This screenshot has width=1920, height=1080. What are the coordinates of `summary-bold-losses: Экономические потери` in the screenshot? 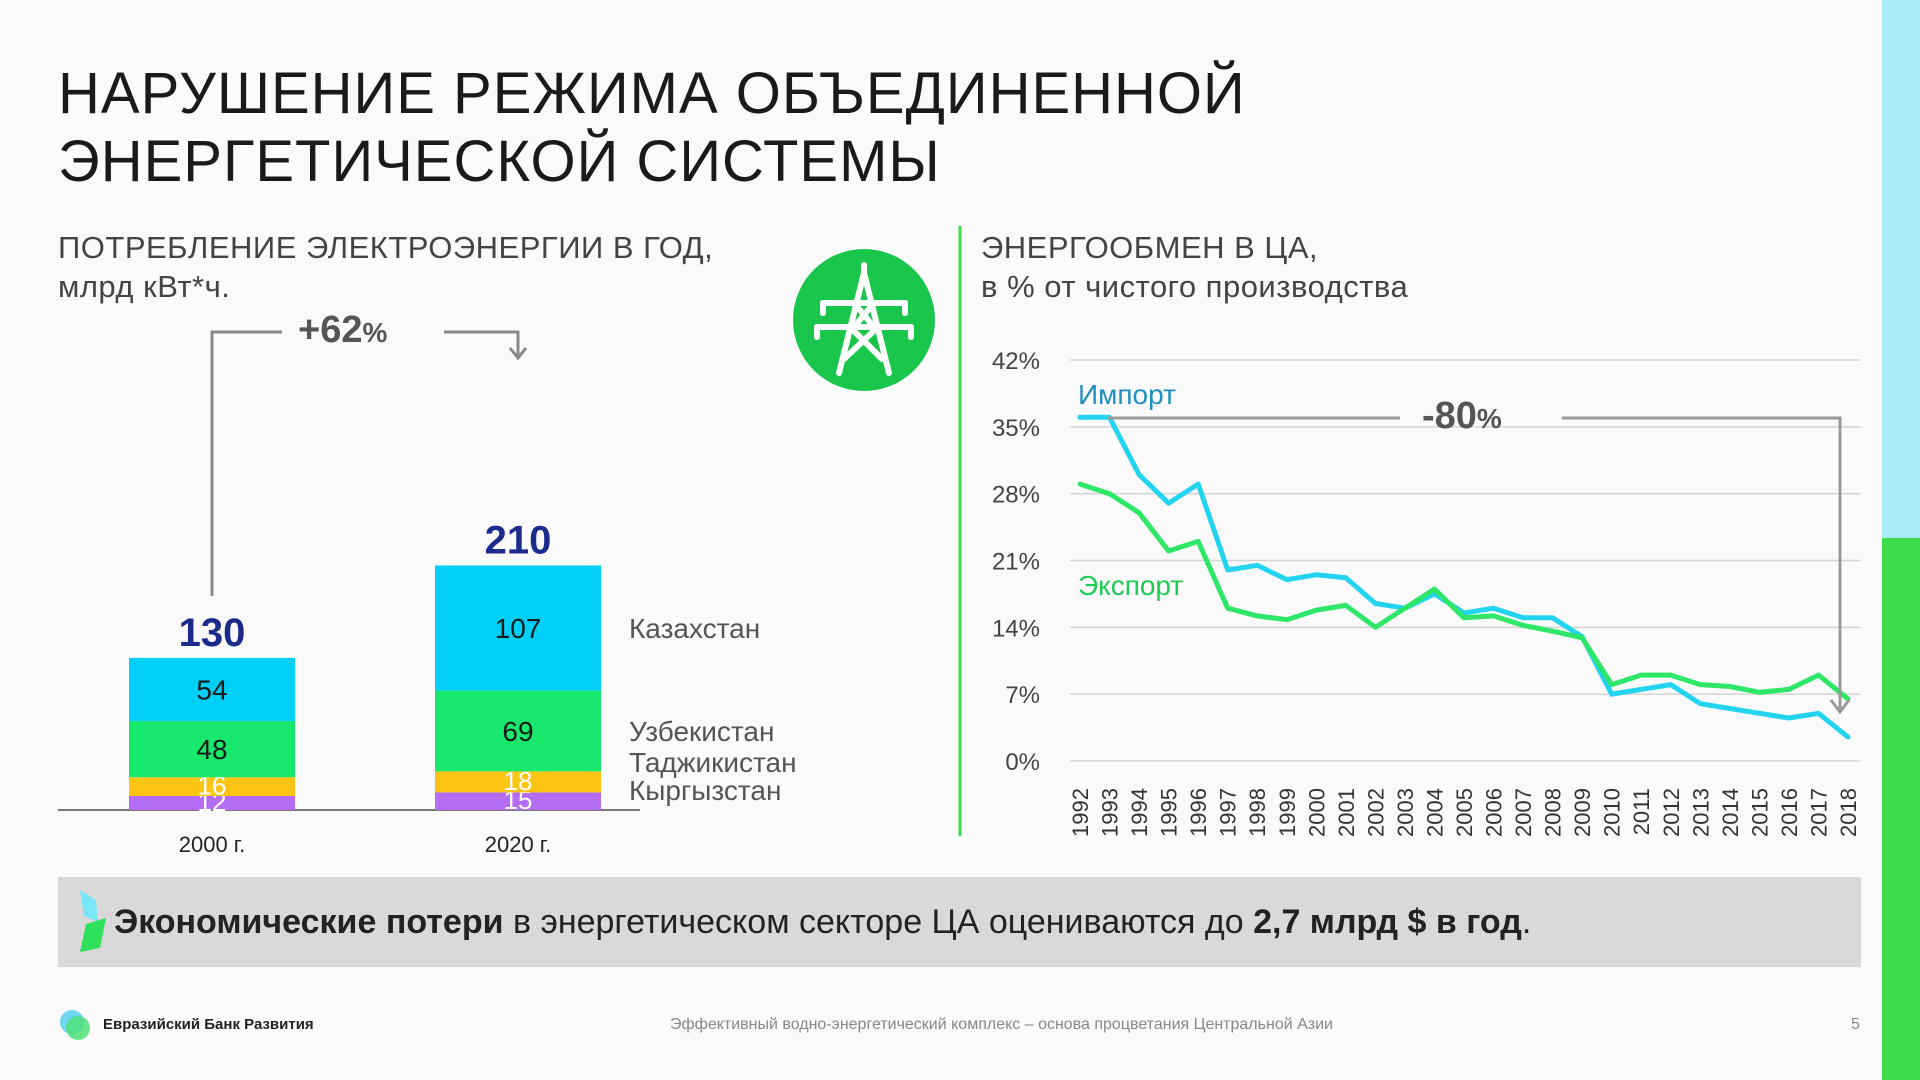 It's located at (309, 922).